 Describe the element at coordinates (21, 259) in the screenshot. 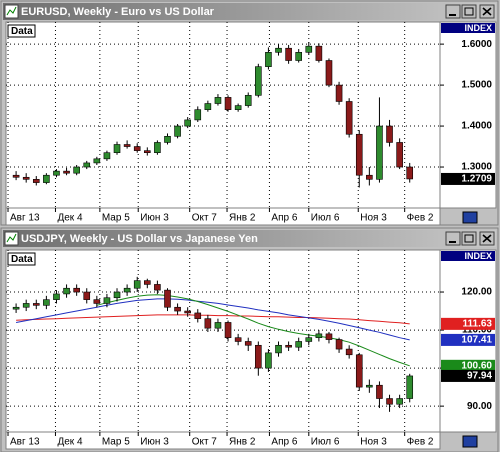

I see `legend-box` at that location.